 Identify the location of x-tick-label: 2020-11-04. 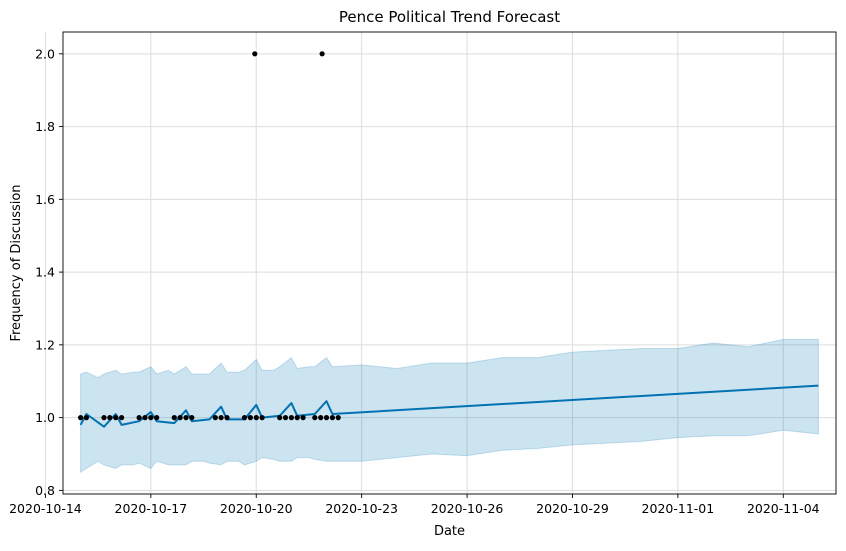
(783, 508).